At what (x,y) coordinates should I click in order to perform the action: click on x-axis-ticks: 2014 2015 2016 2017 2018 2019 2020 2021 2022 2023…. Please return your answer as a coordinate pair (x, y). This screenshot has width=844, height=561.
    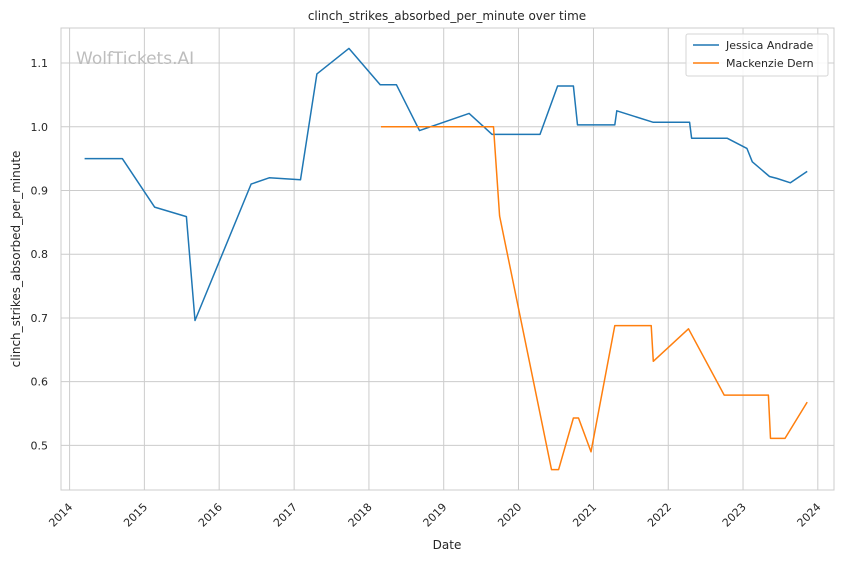
    Looking at the image, I should click on (434, 515).